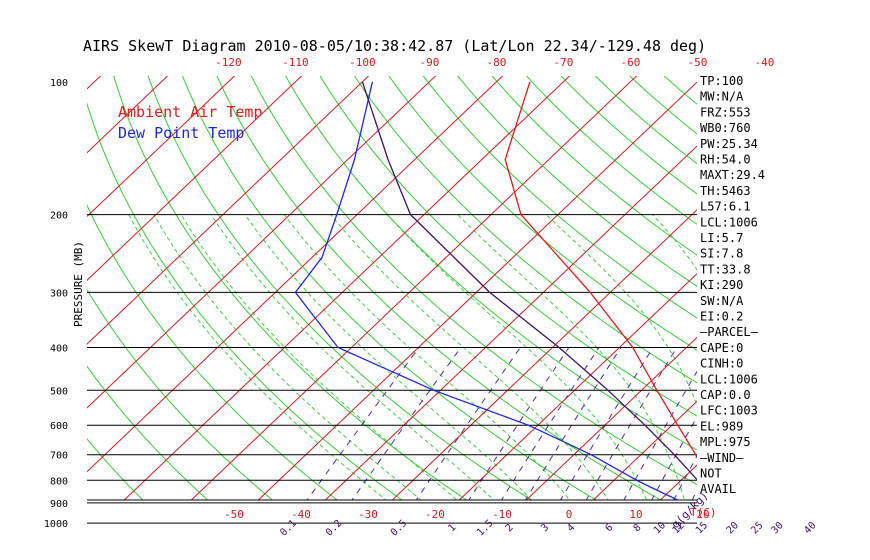 The image size is (870, 560). What do you see at coordinates (725, 191) in the screenshot?
I see `stability-index-item: TH:5463` at bounding box center [725, 191].